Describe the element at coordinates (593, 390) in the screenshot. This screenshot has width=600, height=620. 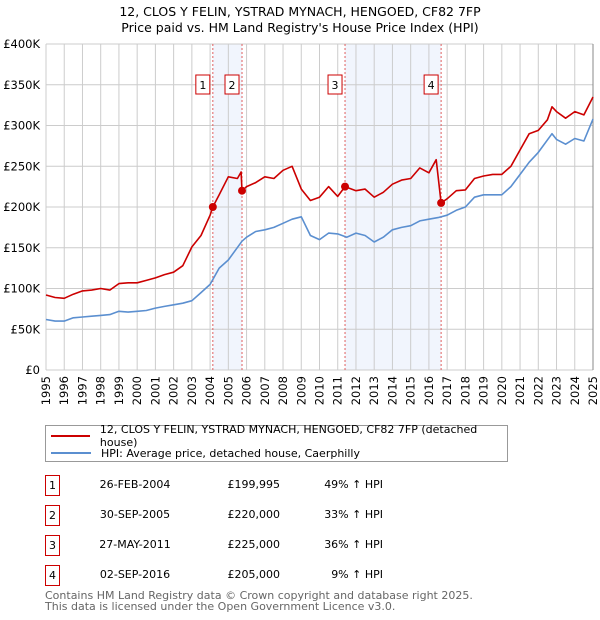
I see `x-tick-label: 2025` at that location.